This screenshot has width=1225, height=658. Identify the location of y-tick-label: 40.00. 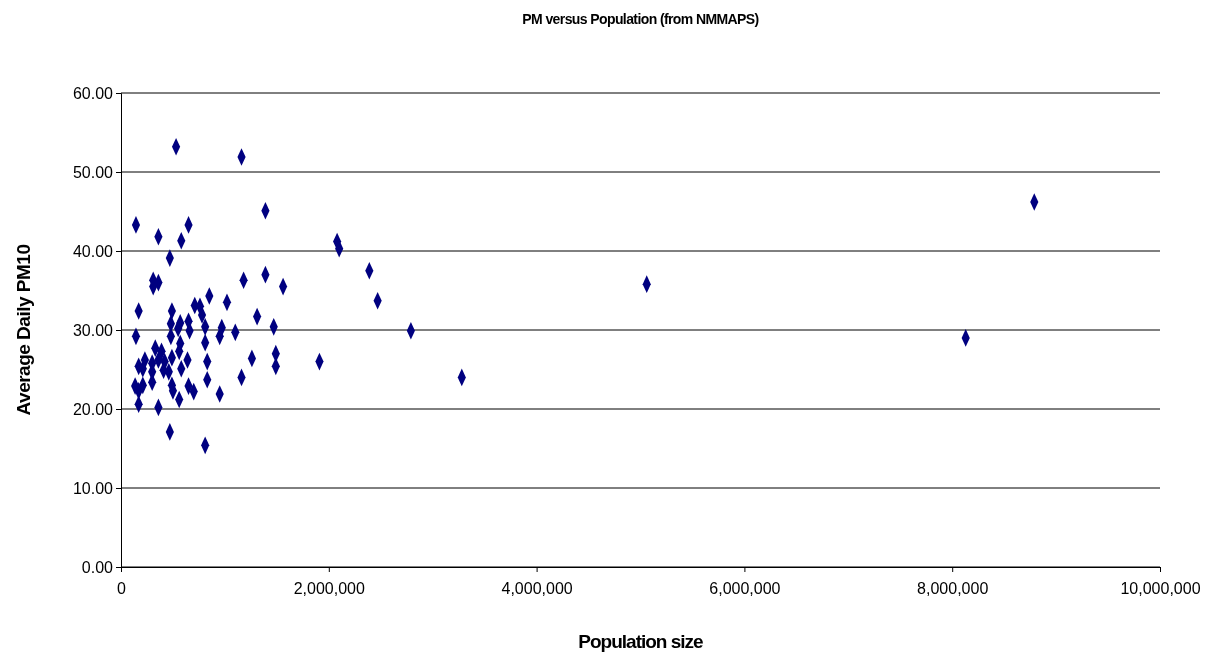
(93, 251).